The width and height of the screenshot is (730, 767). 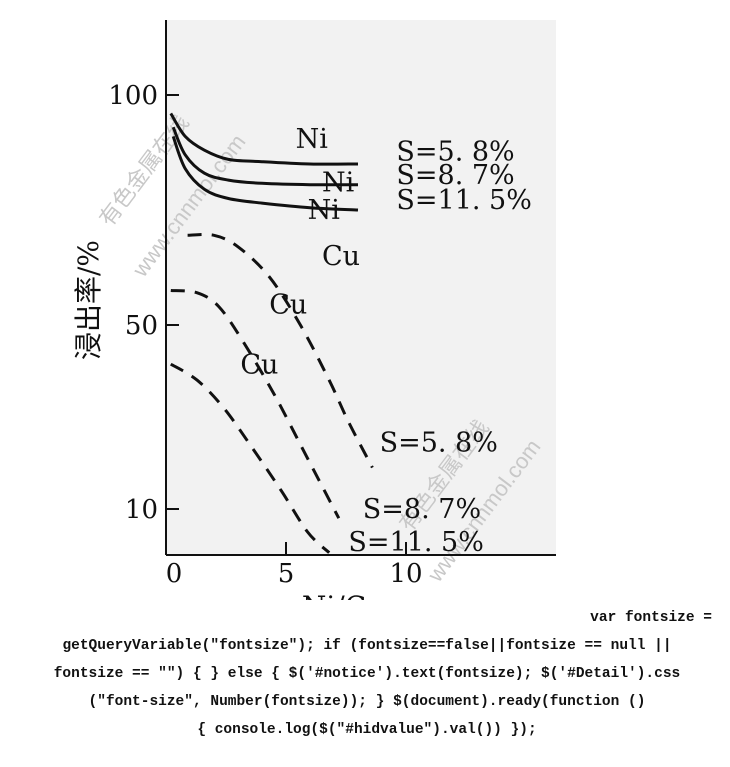 What do you see at coordinates (141, 510) in the screenshot?
I see `y-tick-label: 10` at bounding box center [141, 510].